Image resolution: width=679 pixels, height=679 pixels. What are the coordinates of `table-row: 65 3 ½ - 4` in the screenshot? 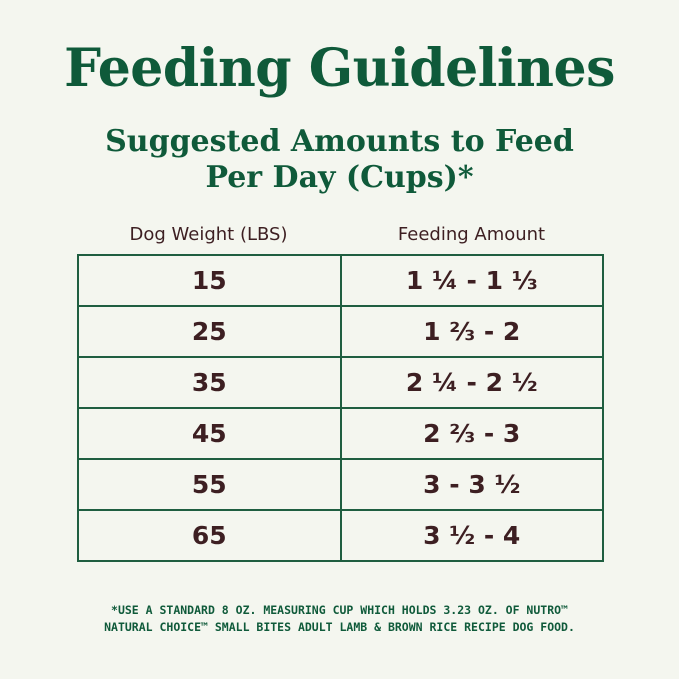 It's located at (340, 535).